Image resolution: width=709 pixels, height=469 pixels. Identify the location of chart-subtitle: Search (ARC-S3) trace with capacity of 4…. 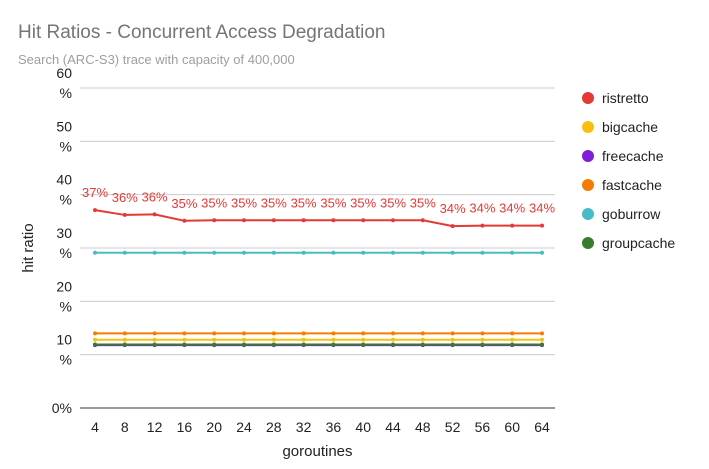
(156, 59).